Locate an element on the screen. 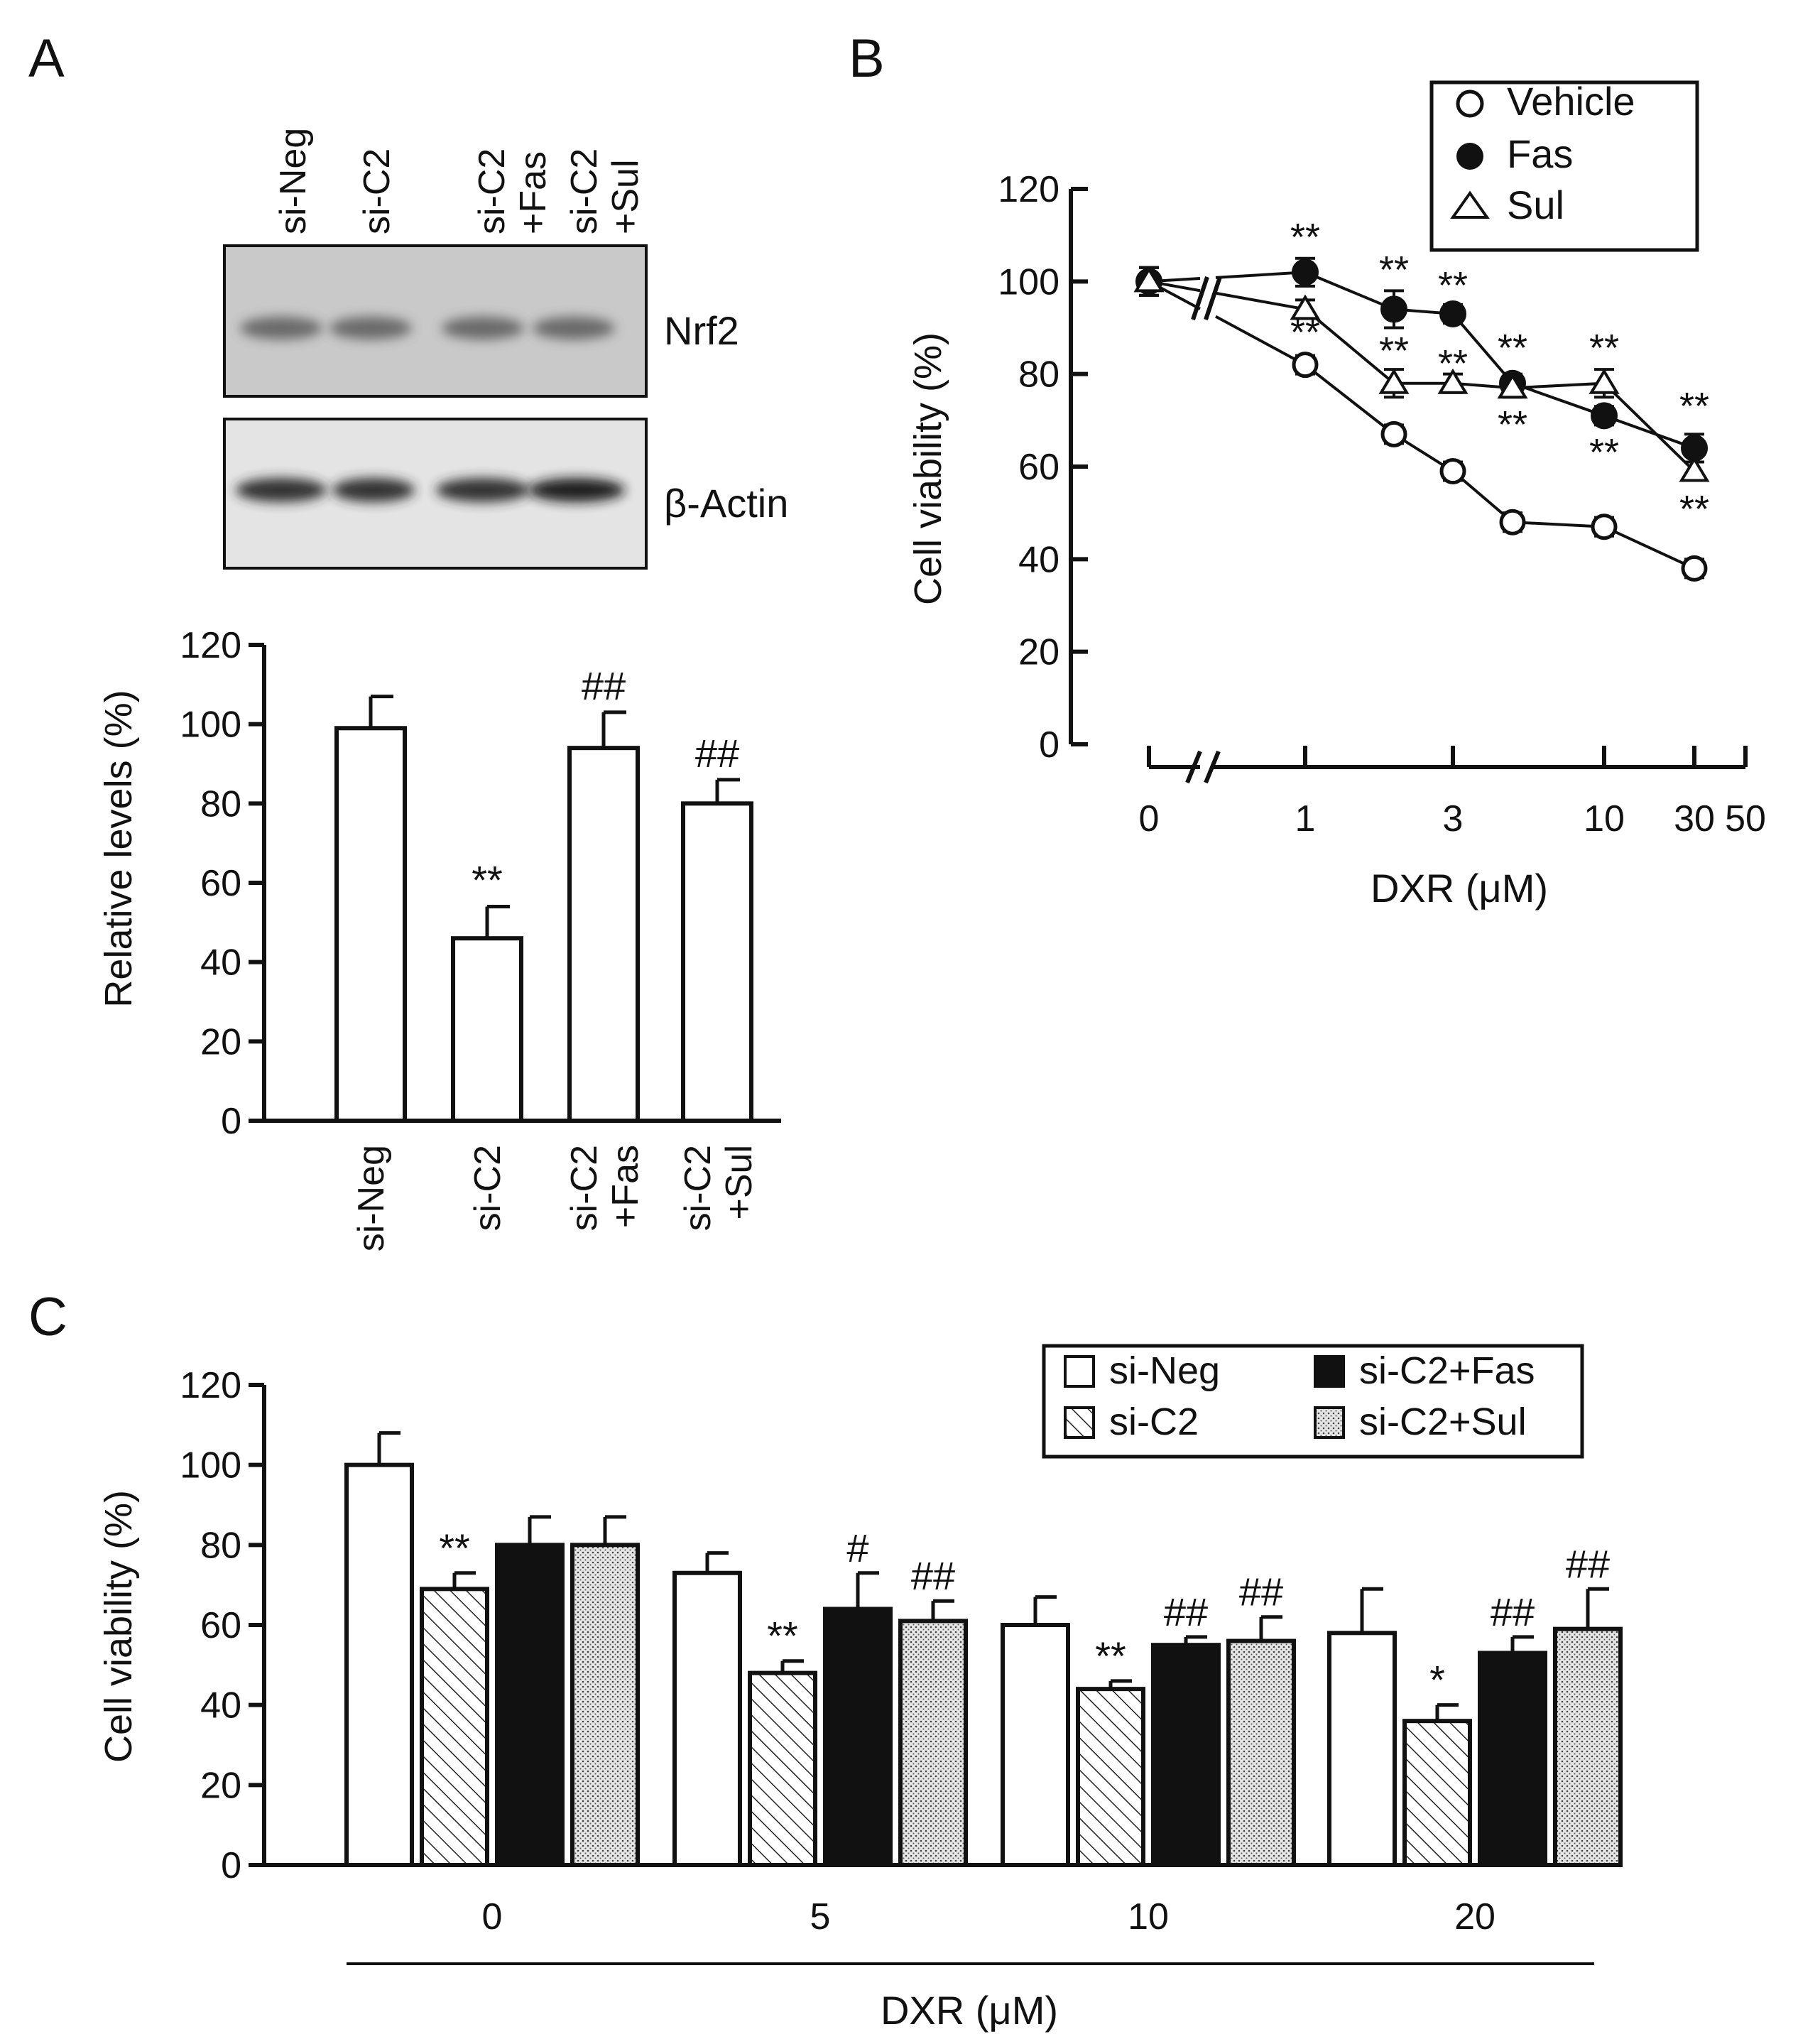  legend-label: Fas is located at coordinates (1540, 153).